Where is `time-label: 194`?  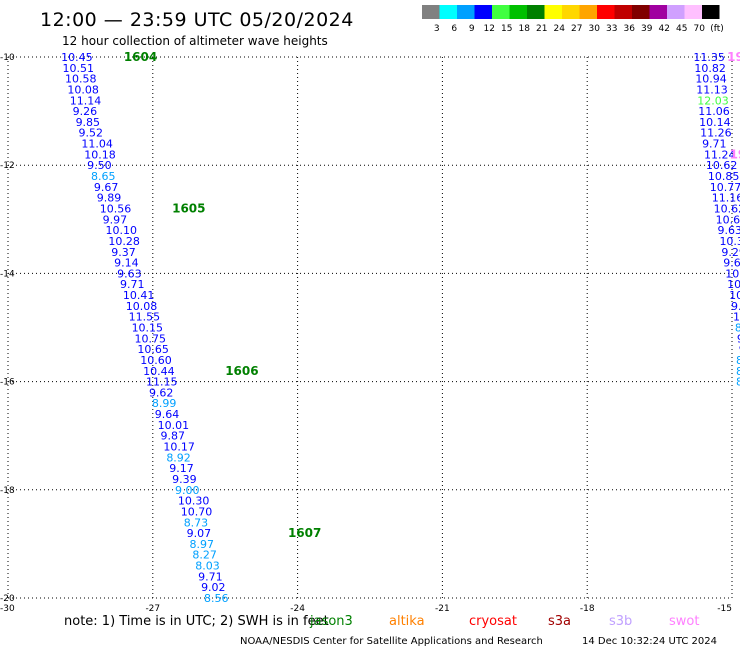
time-label: 194 is located at coordinates (733, 57).